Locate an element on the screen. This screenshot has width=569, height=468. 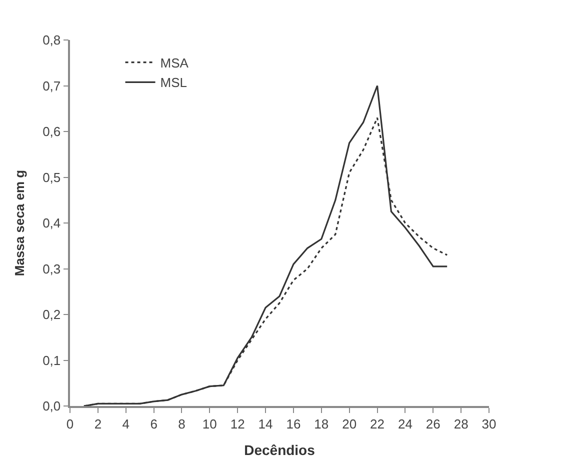
x-tick-label: 16 is located at coordinates (293, 424).